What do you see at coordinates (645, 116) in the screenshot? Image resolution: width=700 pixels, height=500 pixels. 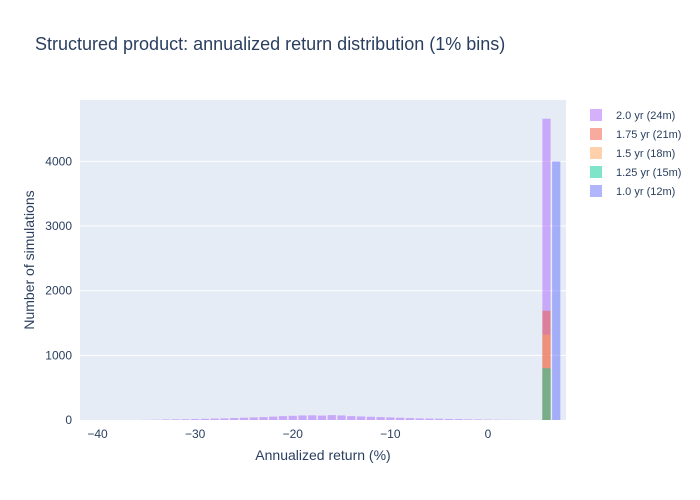 I see `legend-label: 2.0 yr (24m)` at bounding box center [645, 116].